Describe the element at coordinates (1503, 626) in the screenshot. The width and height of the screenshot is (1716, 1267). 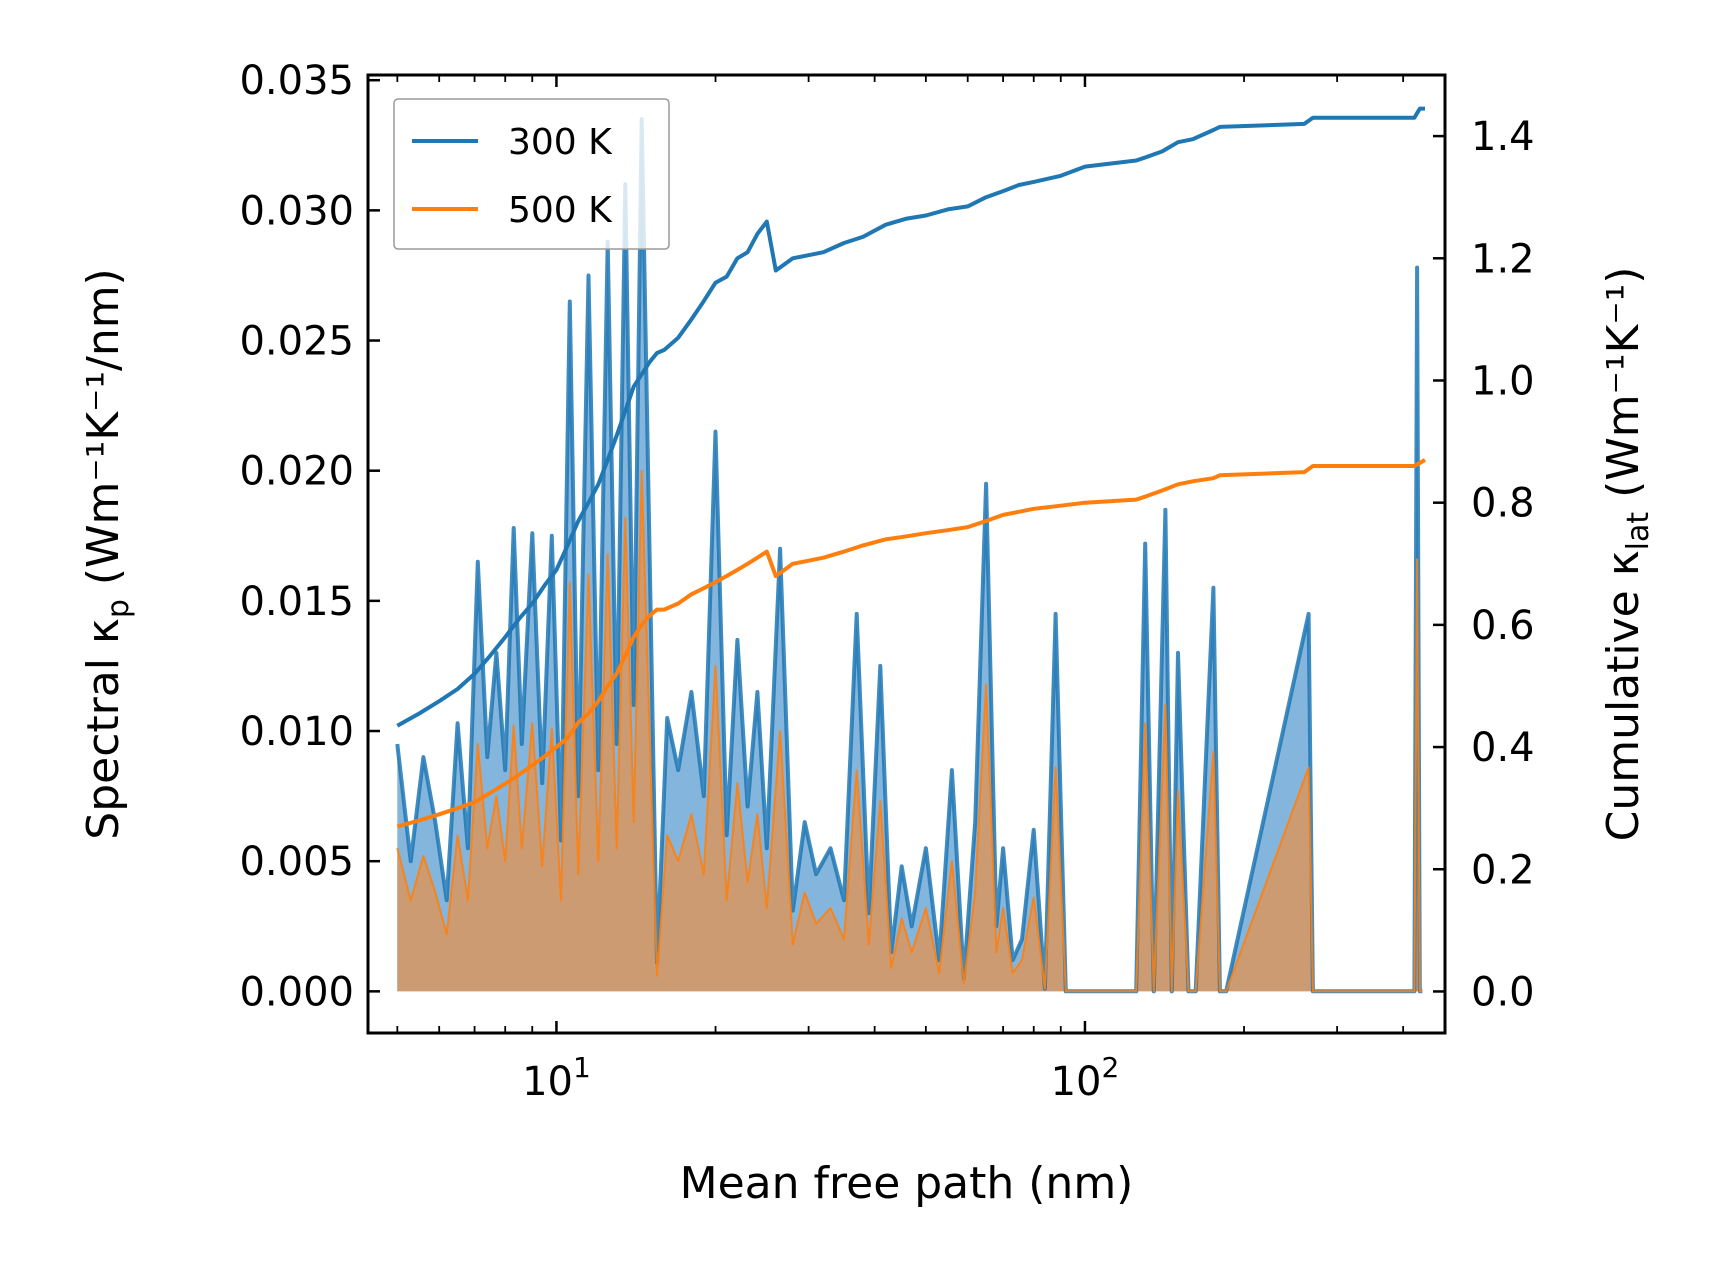
I see `y-right-tick-label: 0.6` at that location.